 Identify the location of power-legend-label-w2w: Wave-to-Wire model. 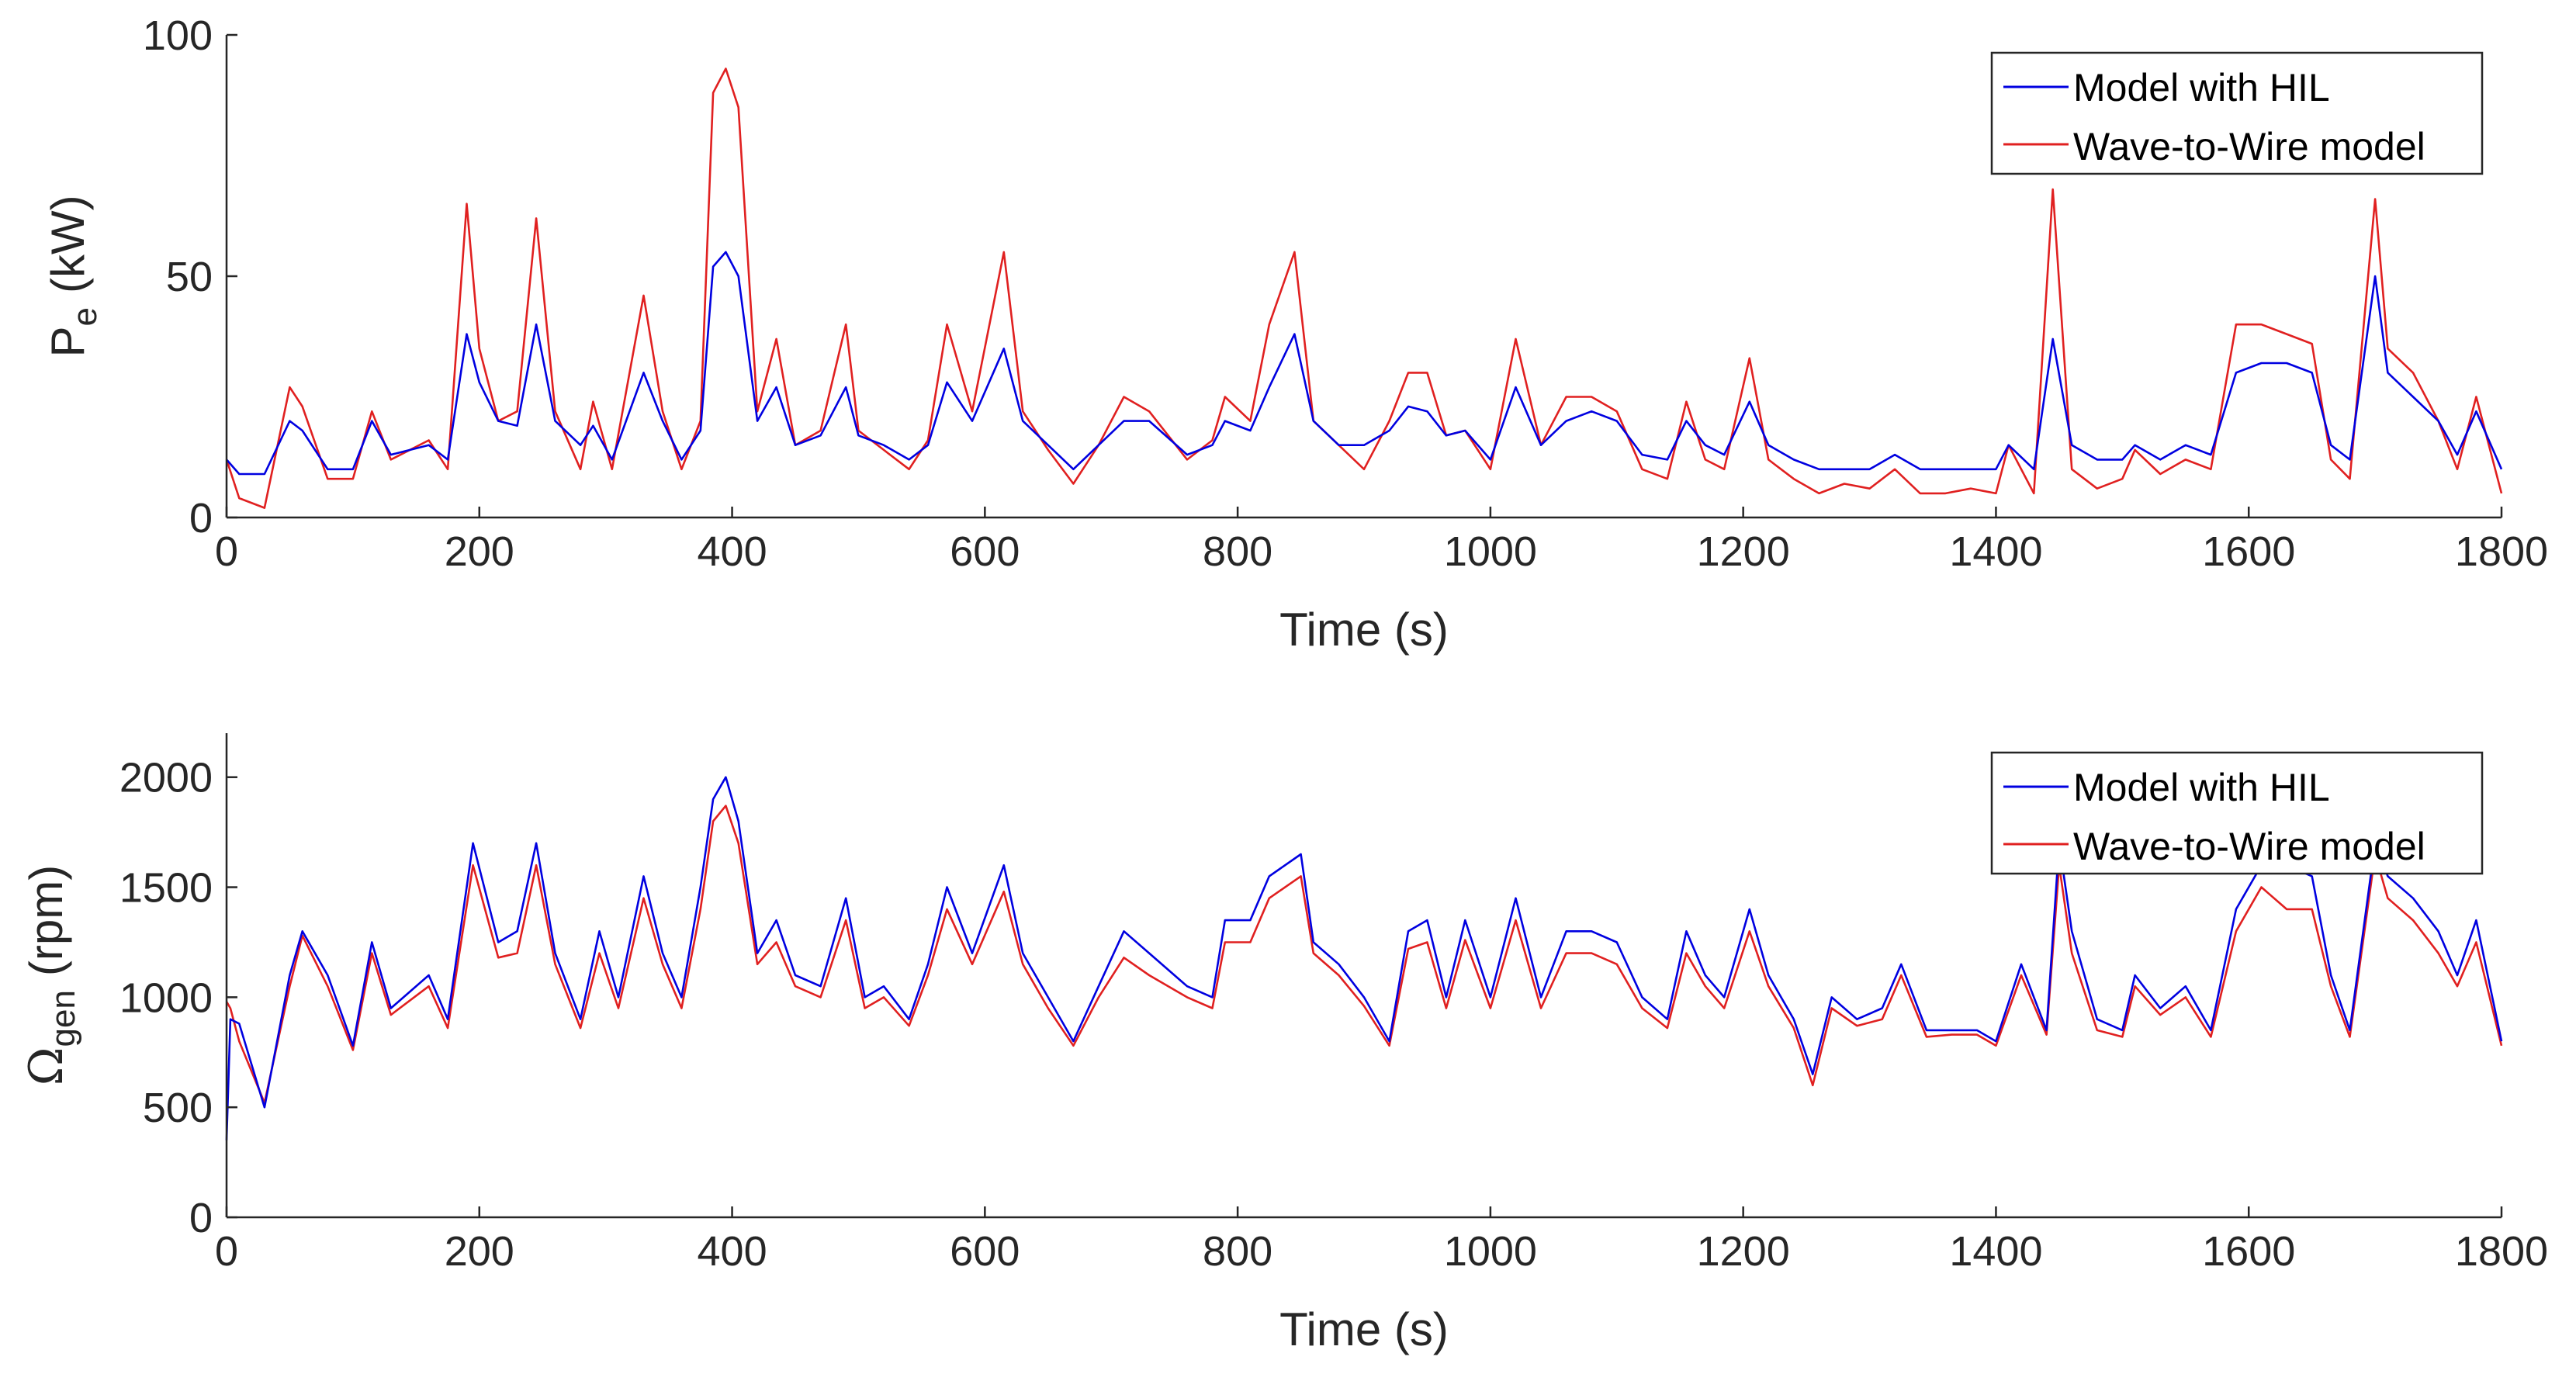
(2249, 146).